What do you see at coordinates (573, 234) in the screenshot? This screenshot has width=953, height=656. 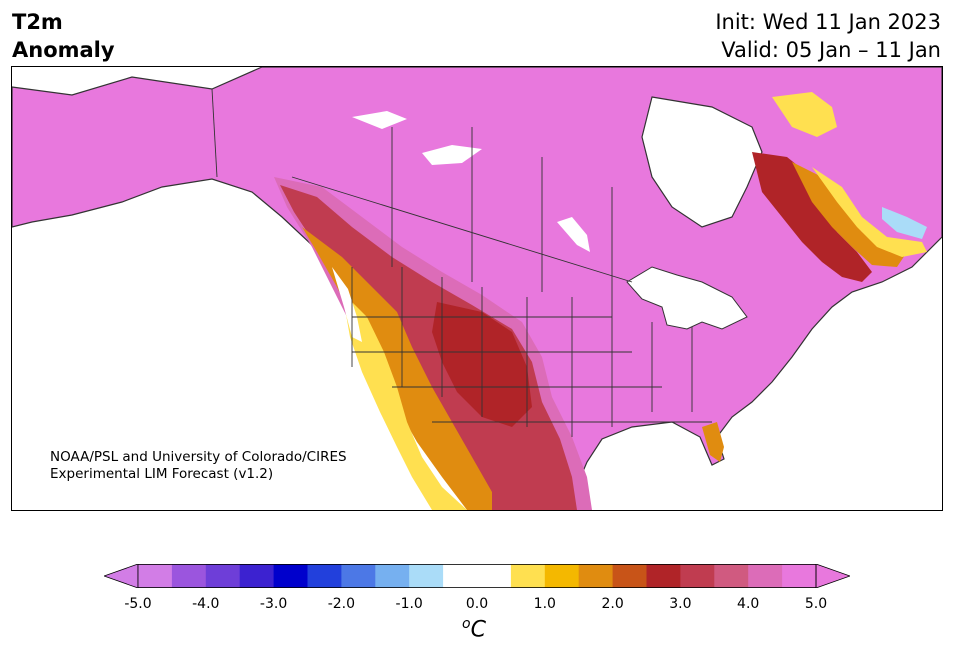 I see `lake-winnipeg` at bounding box center [573, 234].